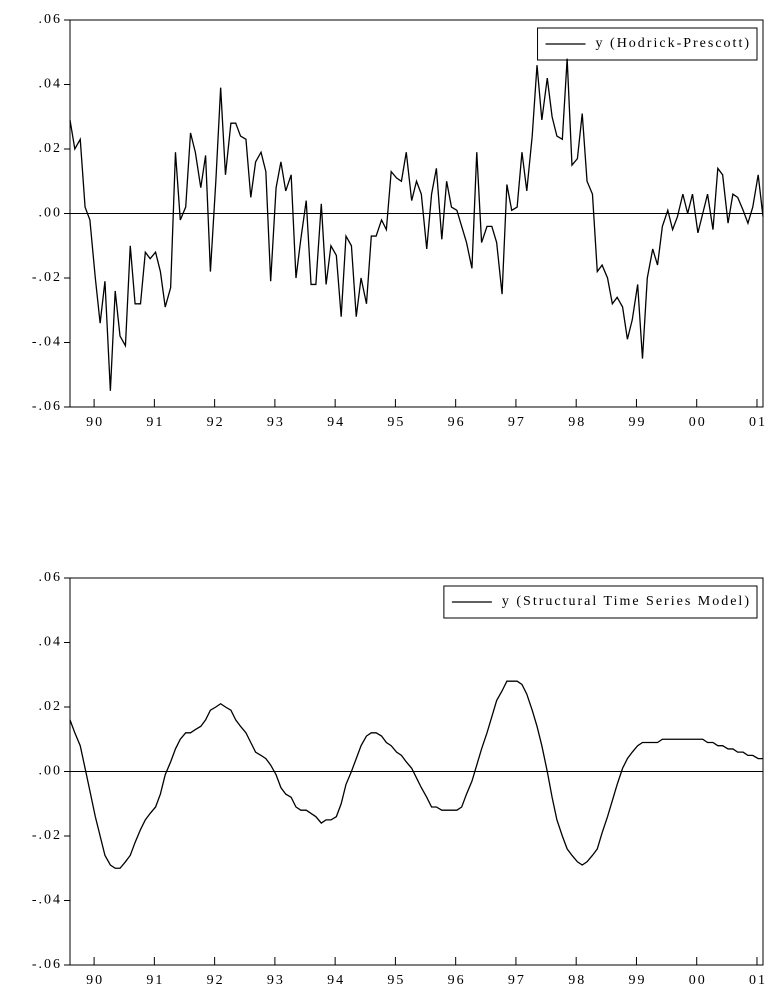  I want to click on legend-label: y (Hodrick-Prescott), so click(673, 43).